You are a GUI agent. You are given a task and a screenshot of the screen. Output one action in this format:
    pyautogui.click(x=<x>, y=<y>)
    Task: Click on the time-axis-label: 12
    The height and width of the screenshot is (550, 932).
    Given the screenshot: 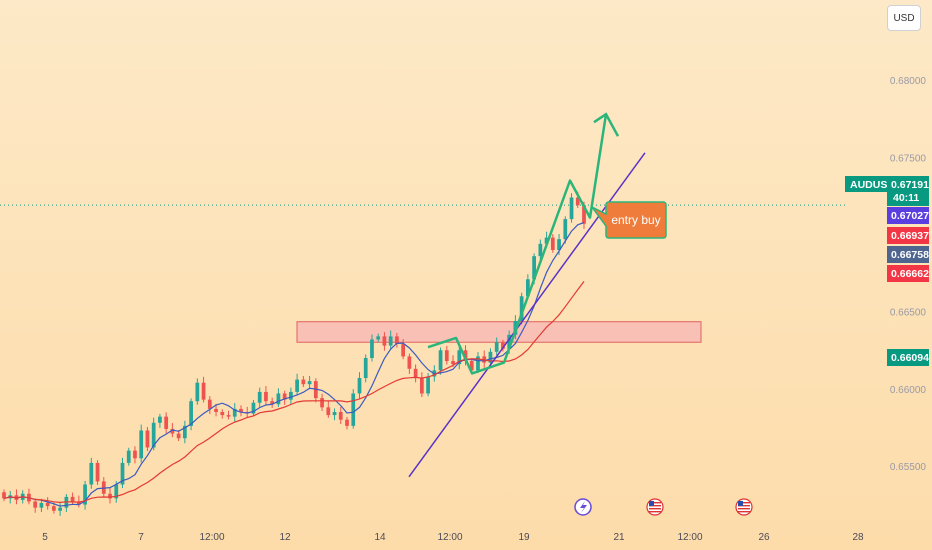 What is the action you would take?
    pyautogui.click(x=285, y=537)
    